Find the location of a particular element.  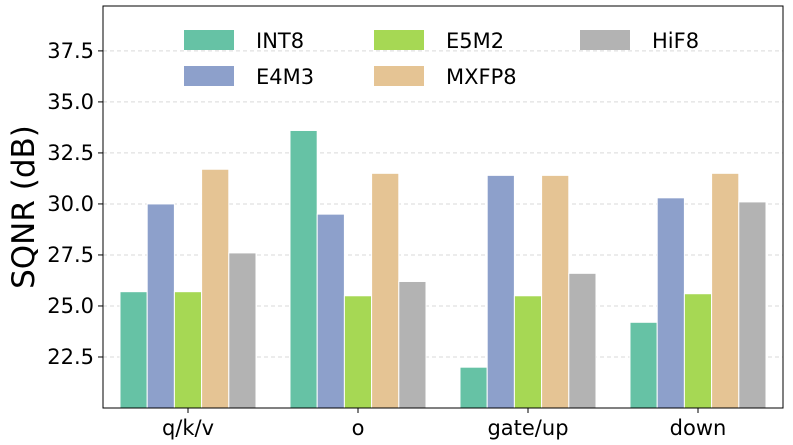

x-tick-label-3: down is located at coordinates (698, 428).